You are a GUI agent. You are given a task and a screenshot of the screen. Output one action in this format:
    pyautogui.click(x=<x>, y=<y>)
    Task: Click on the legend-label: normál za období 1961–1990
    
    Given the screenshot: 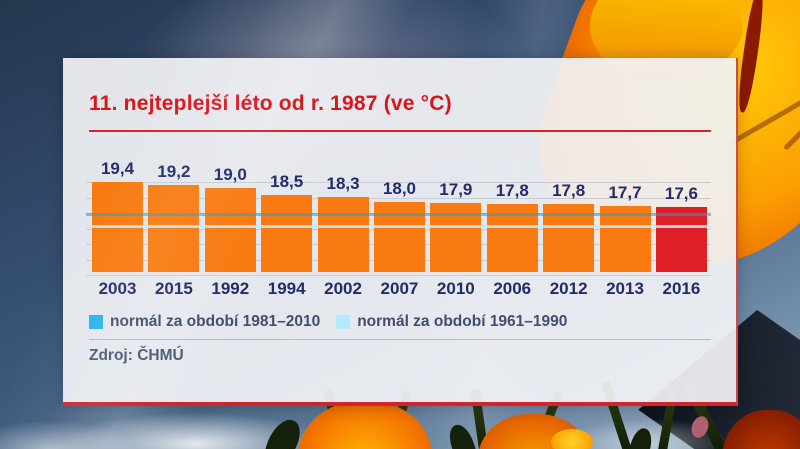 What is the action you would take?
    pyautogui.click(x=462, y=321)
    